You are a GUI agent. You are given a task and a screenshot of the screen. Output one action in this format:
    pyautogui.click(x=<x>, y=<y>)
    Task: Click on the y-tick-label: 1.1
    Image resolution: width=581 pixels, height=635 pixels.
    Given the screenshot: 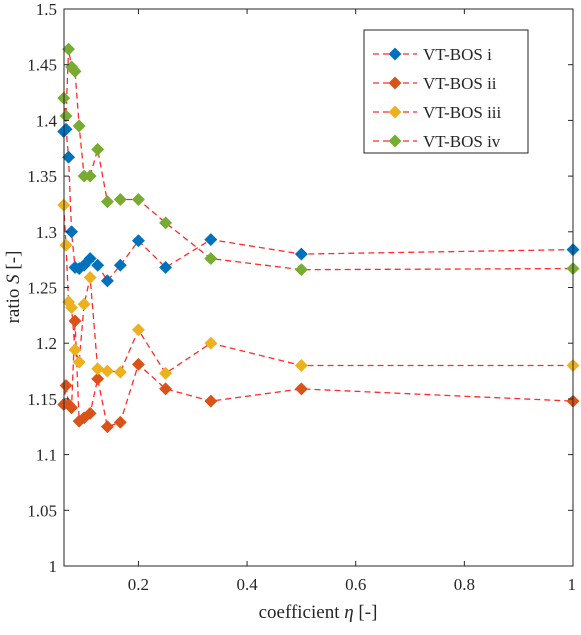 What is the action you would take?
    pyautogui.click(x=46, y=455)
    